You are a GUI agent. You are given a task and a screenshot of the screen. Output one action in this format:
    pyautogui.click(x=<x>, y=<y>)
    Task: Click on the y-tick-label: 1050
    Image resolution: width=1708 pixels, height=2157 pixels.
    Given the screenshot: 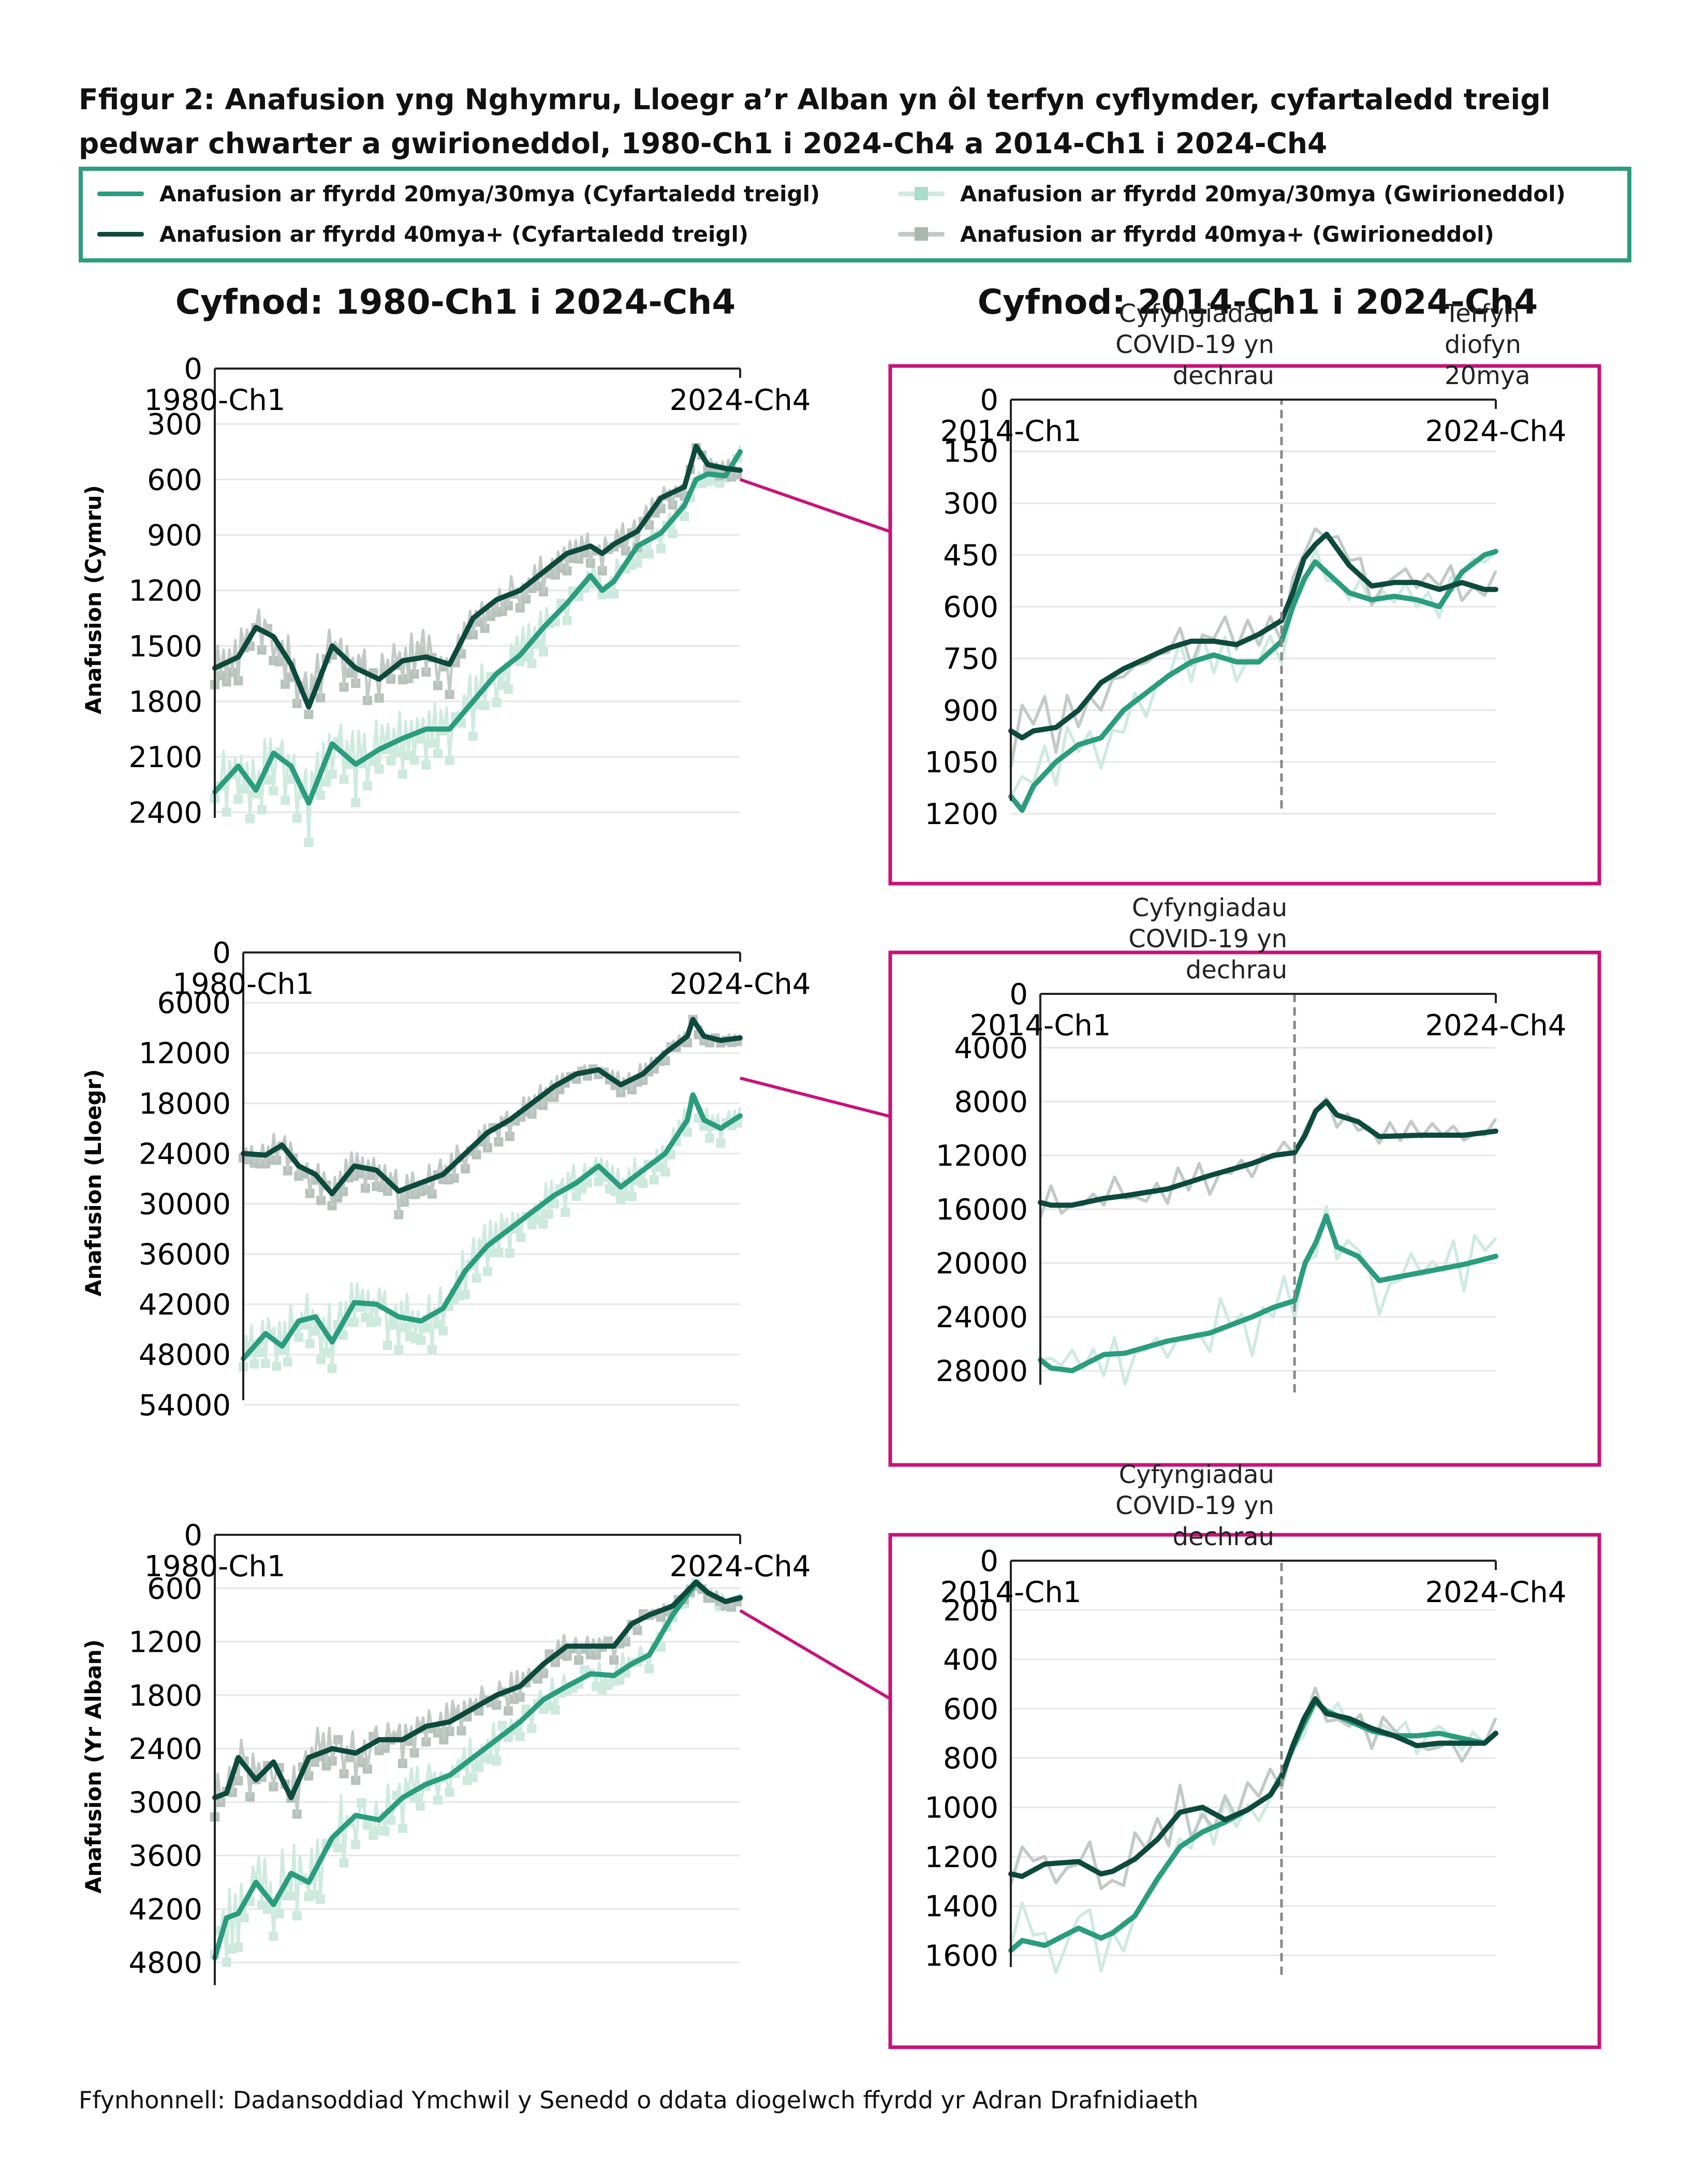 What is the action you would take?
    pyautogui.click(x=961, y=763)
    